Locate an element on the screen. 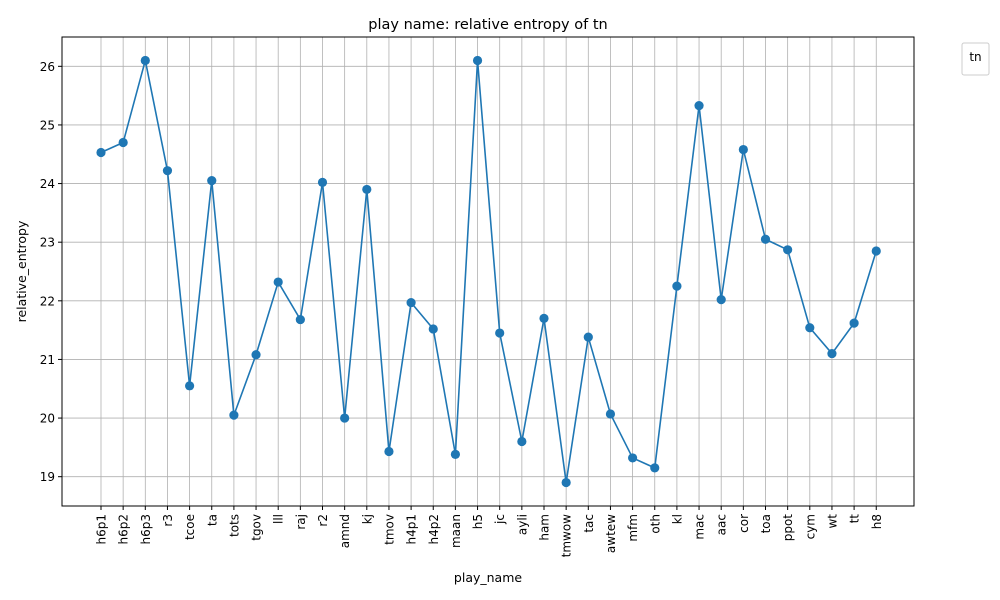  x-tick-label: kj is located at coordinates (367, 519).